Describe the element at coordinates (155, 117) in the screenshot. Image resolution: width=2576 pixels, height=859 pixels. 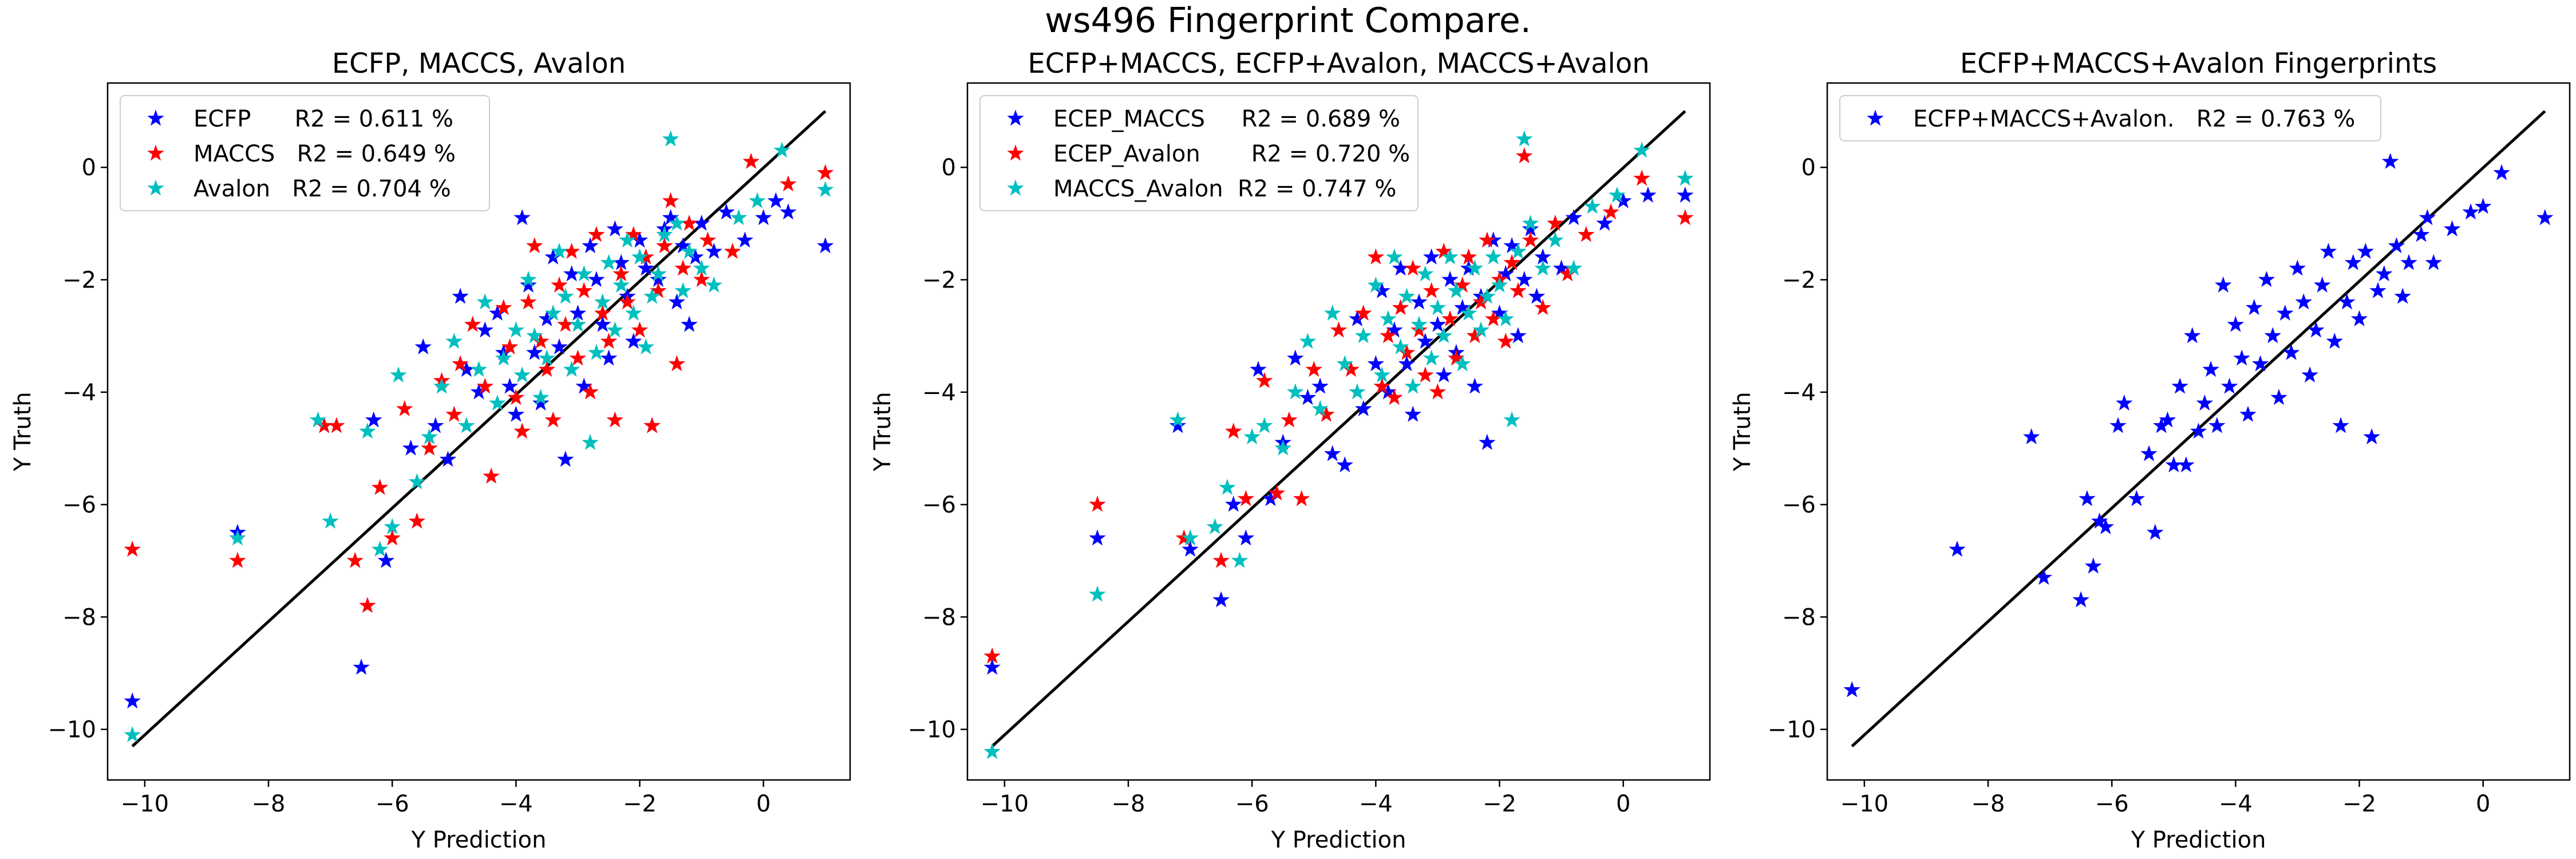
I see `legend-marker` at that location.